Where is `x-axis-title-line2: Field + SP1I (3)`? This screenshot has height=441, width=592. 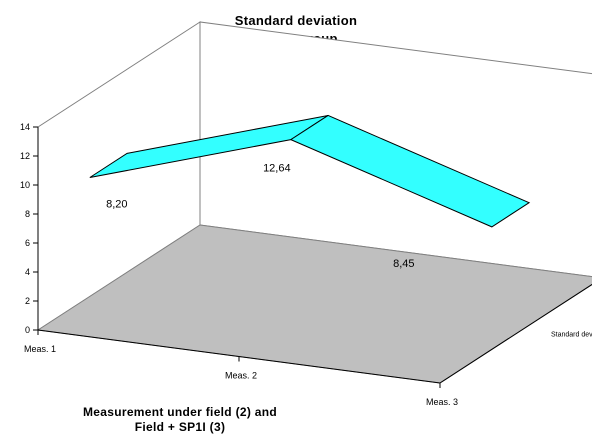 x-axis-title-line2: Field + SP1I (3) is located at coordinates (180, 427).